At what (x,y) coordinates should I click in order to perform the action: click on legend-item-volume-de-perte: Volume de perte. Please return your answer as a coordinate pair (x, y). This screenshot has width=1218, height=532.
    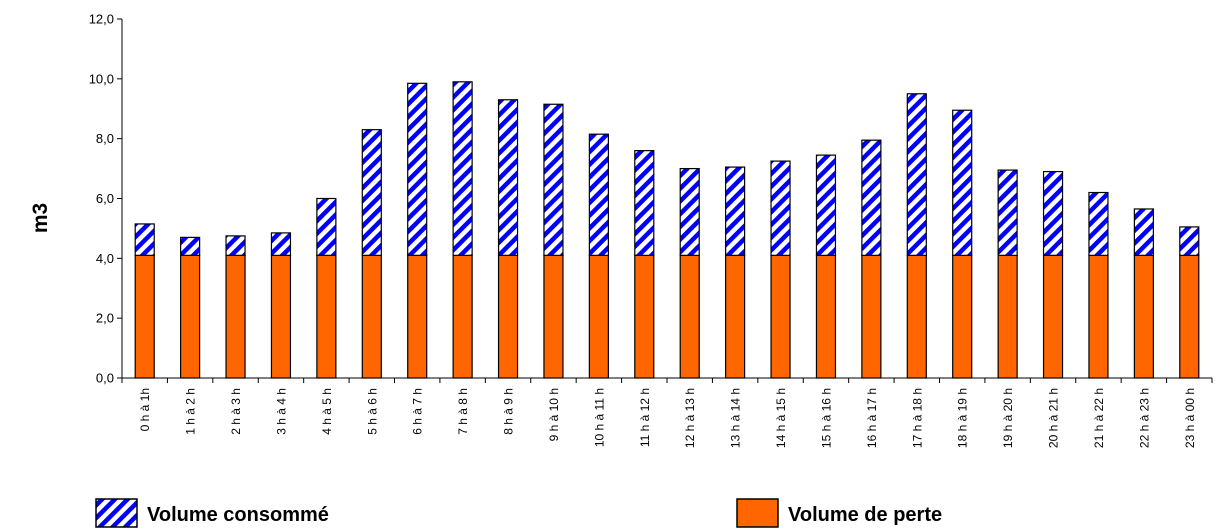
    Looking at the image, I should click on (839, 513).